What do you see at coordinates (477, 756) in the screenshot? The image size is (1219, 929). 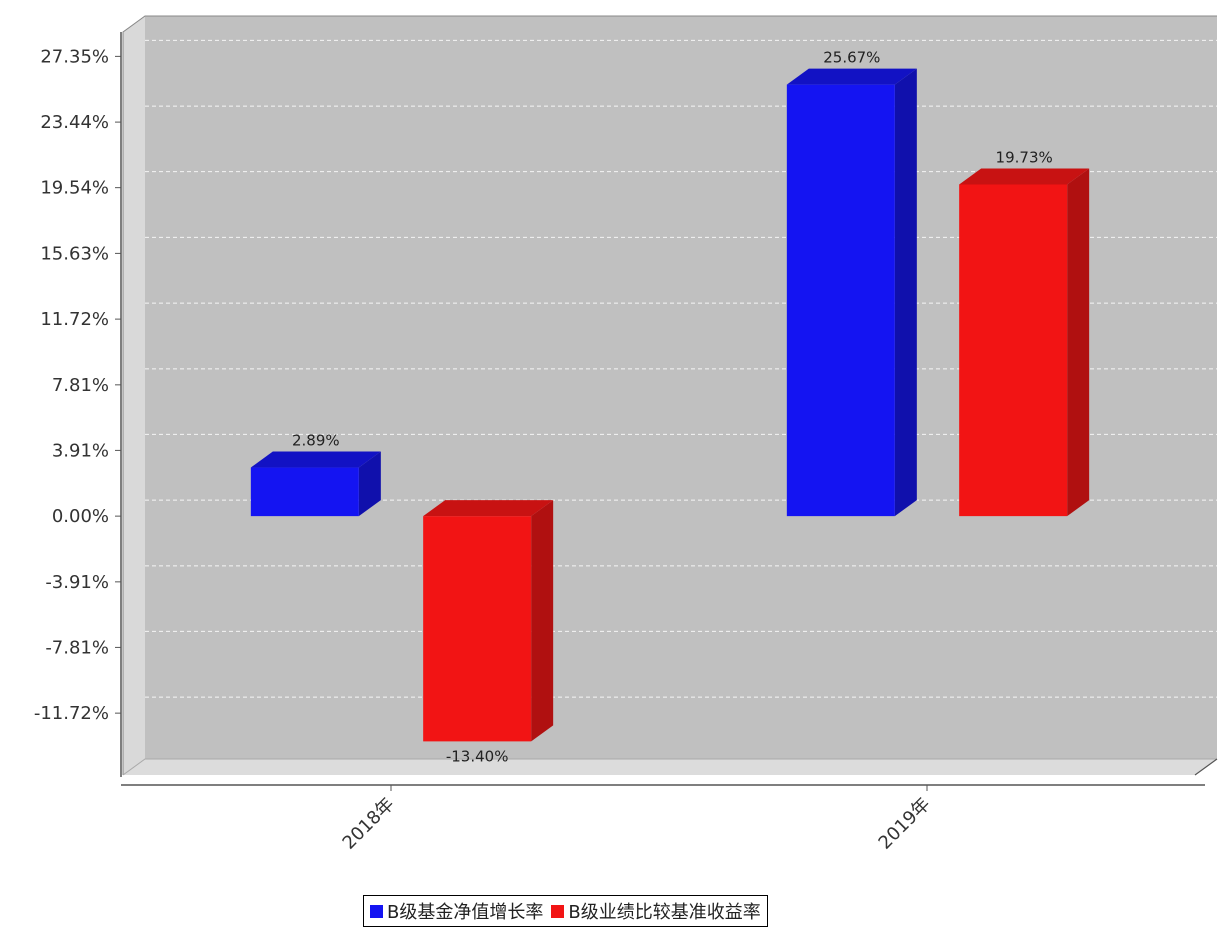 I see `data-label-s1-c0: -13.40%` at bounding box center [477, 756].